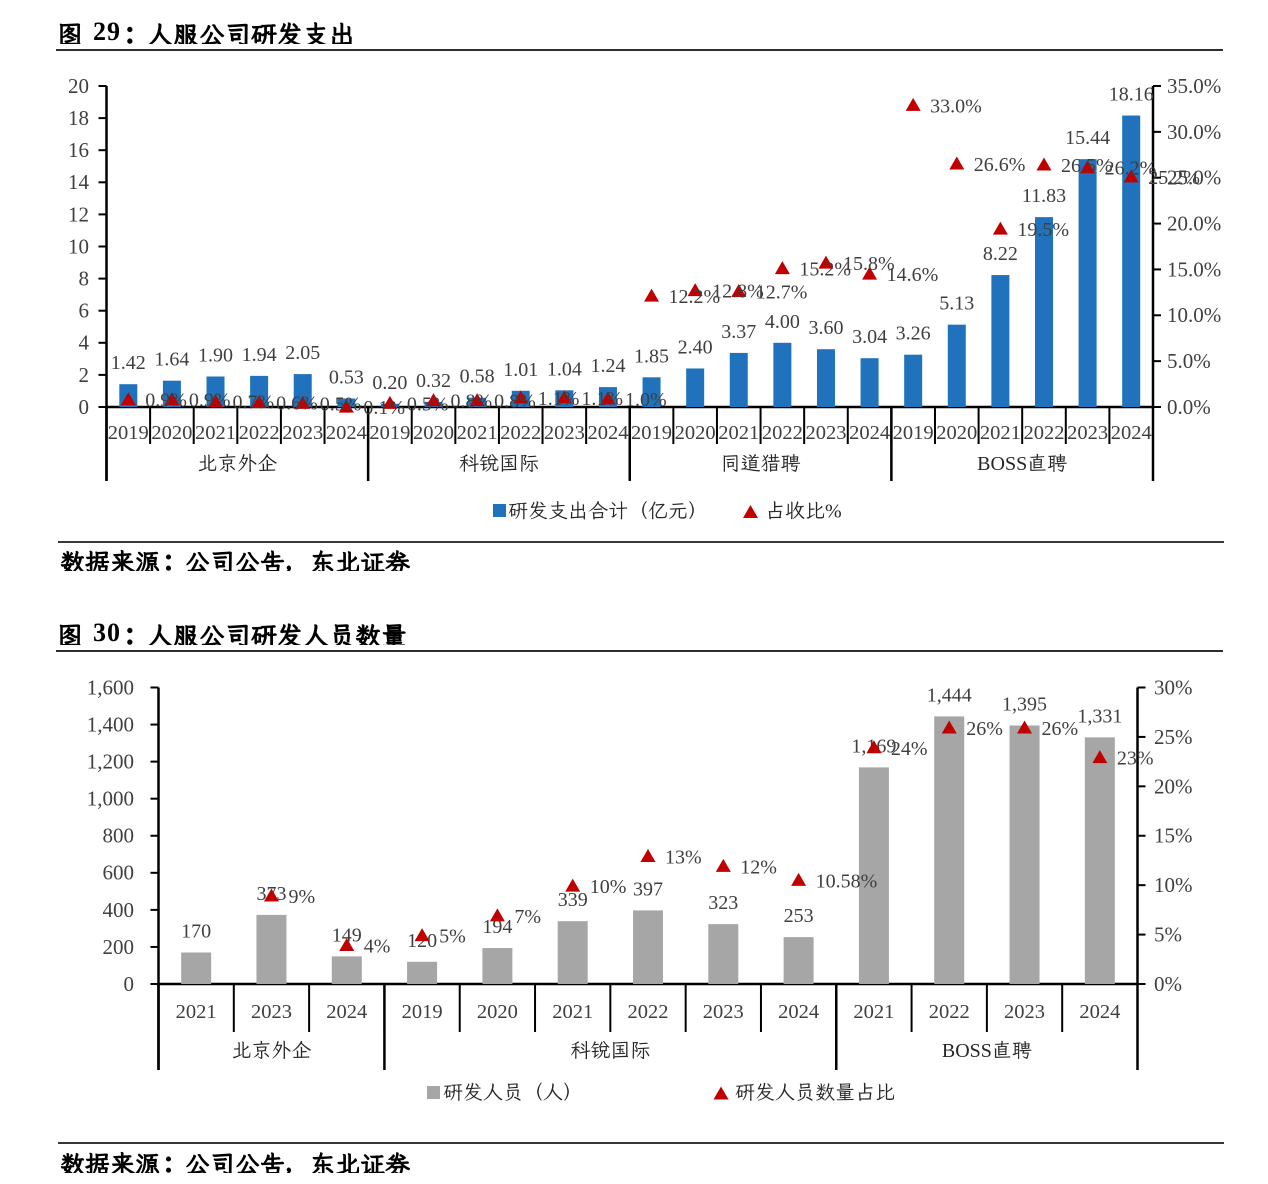 The height and width of the screenshot is (1184, 1268). What do you see at coordinates (84, 311) in the screenshot?
I see `y-axis-left-label: 6` at bounding box center [84, 311].